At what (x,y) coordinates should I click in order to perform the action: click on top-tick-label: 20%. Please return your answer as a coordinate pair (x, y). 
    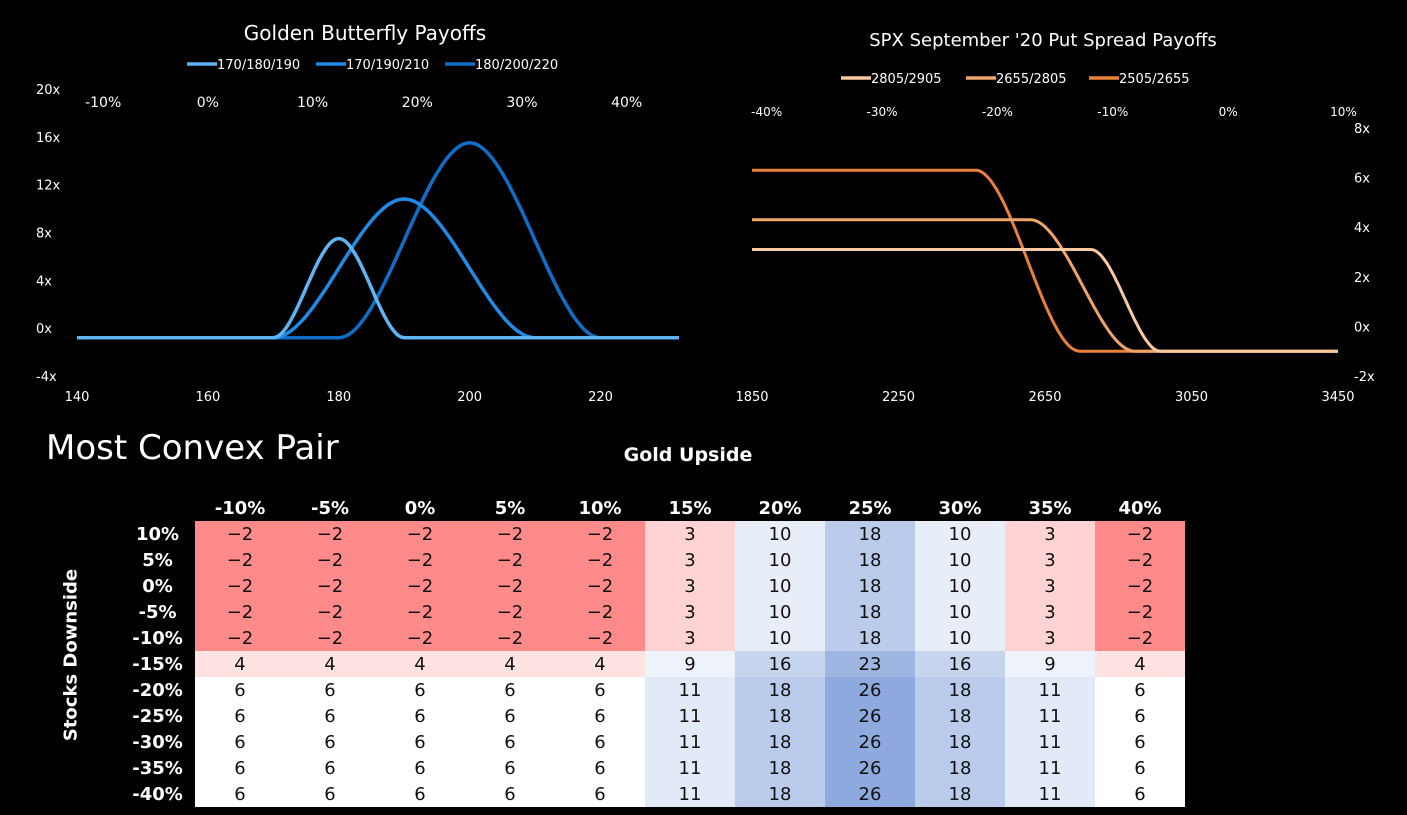
    Looking at the image, I should click on (417, 103).